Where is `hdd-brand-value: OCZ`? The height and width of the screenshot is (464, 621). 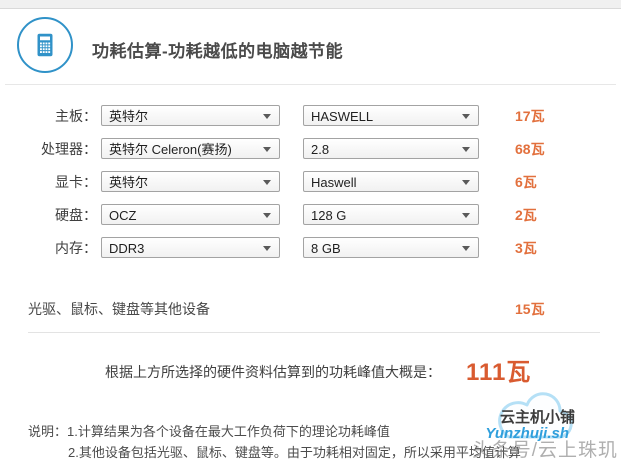 hdd-brand-value: OCZ is located at coordinates (123, 215).